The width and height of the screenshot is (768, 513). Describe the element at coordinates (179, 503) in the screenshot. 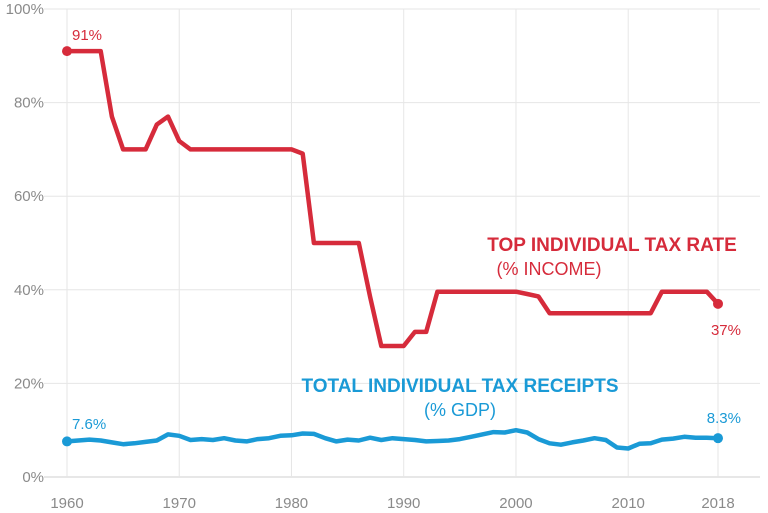

I see `x-tick-label: 1970` at that location.